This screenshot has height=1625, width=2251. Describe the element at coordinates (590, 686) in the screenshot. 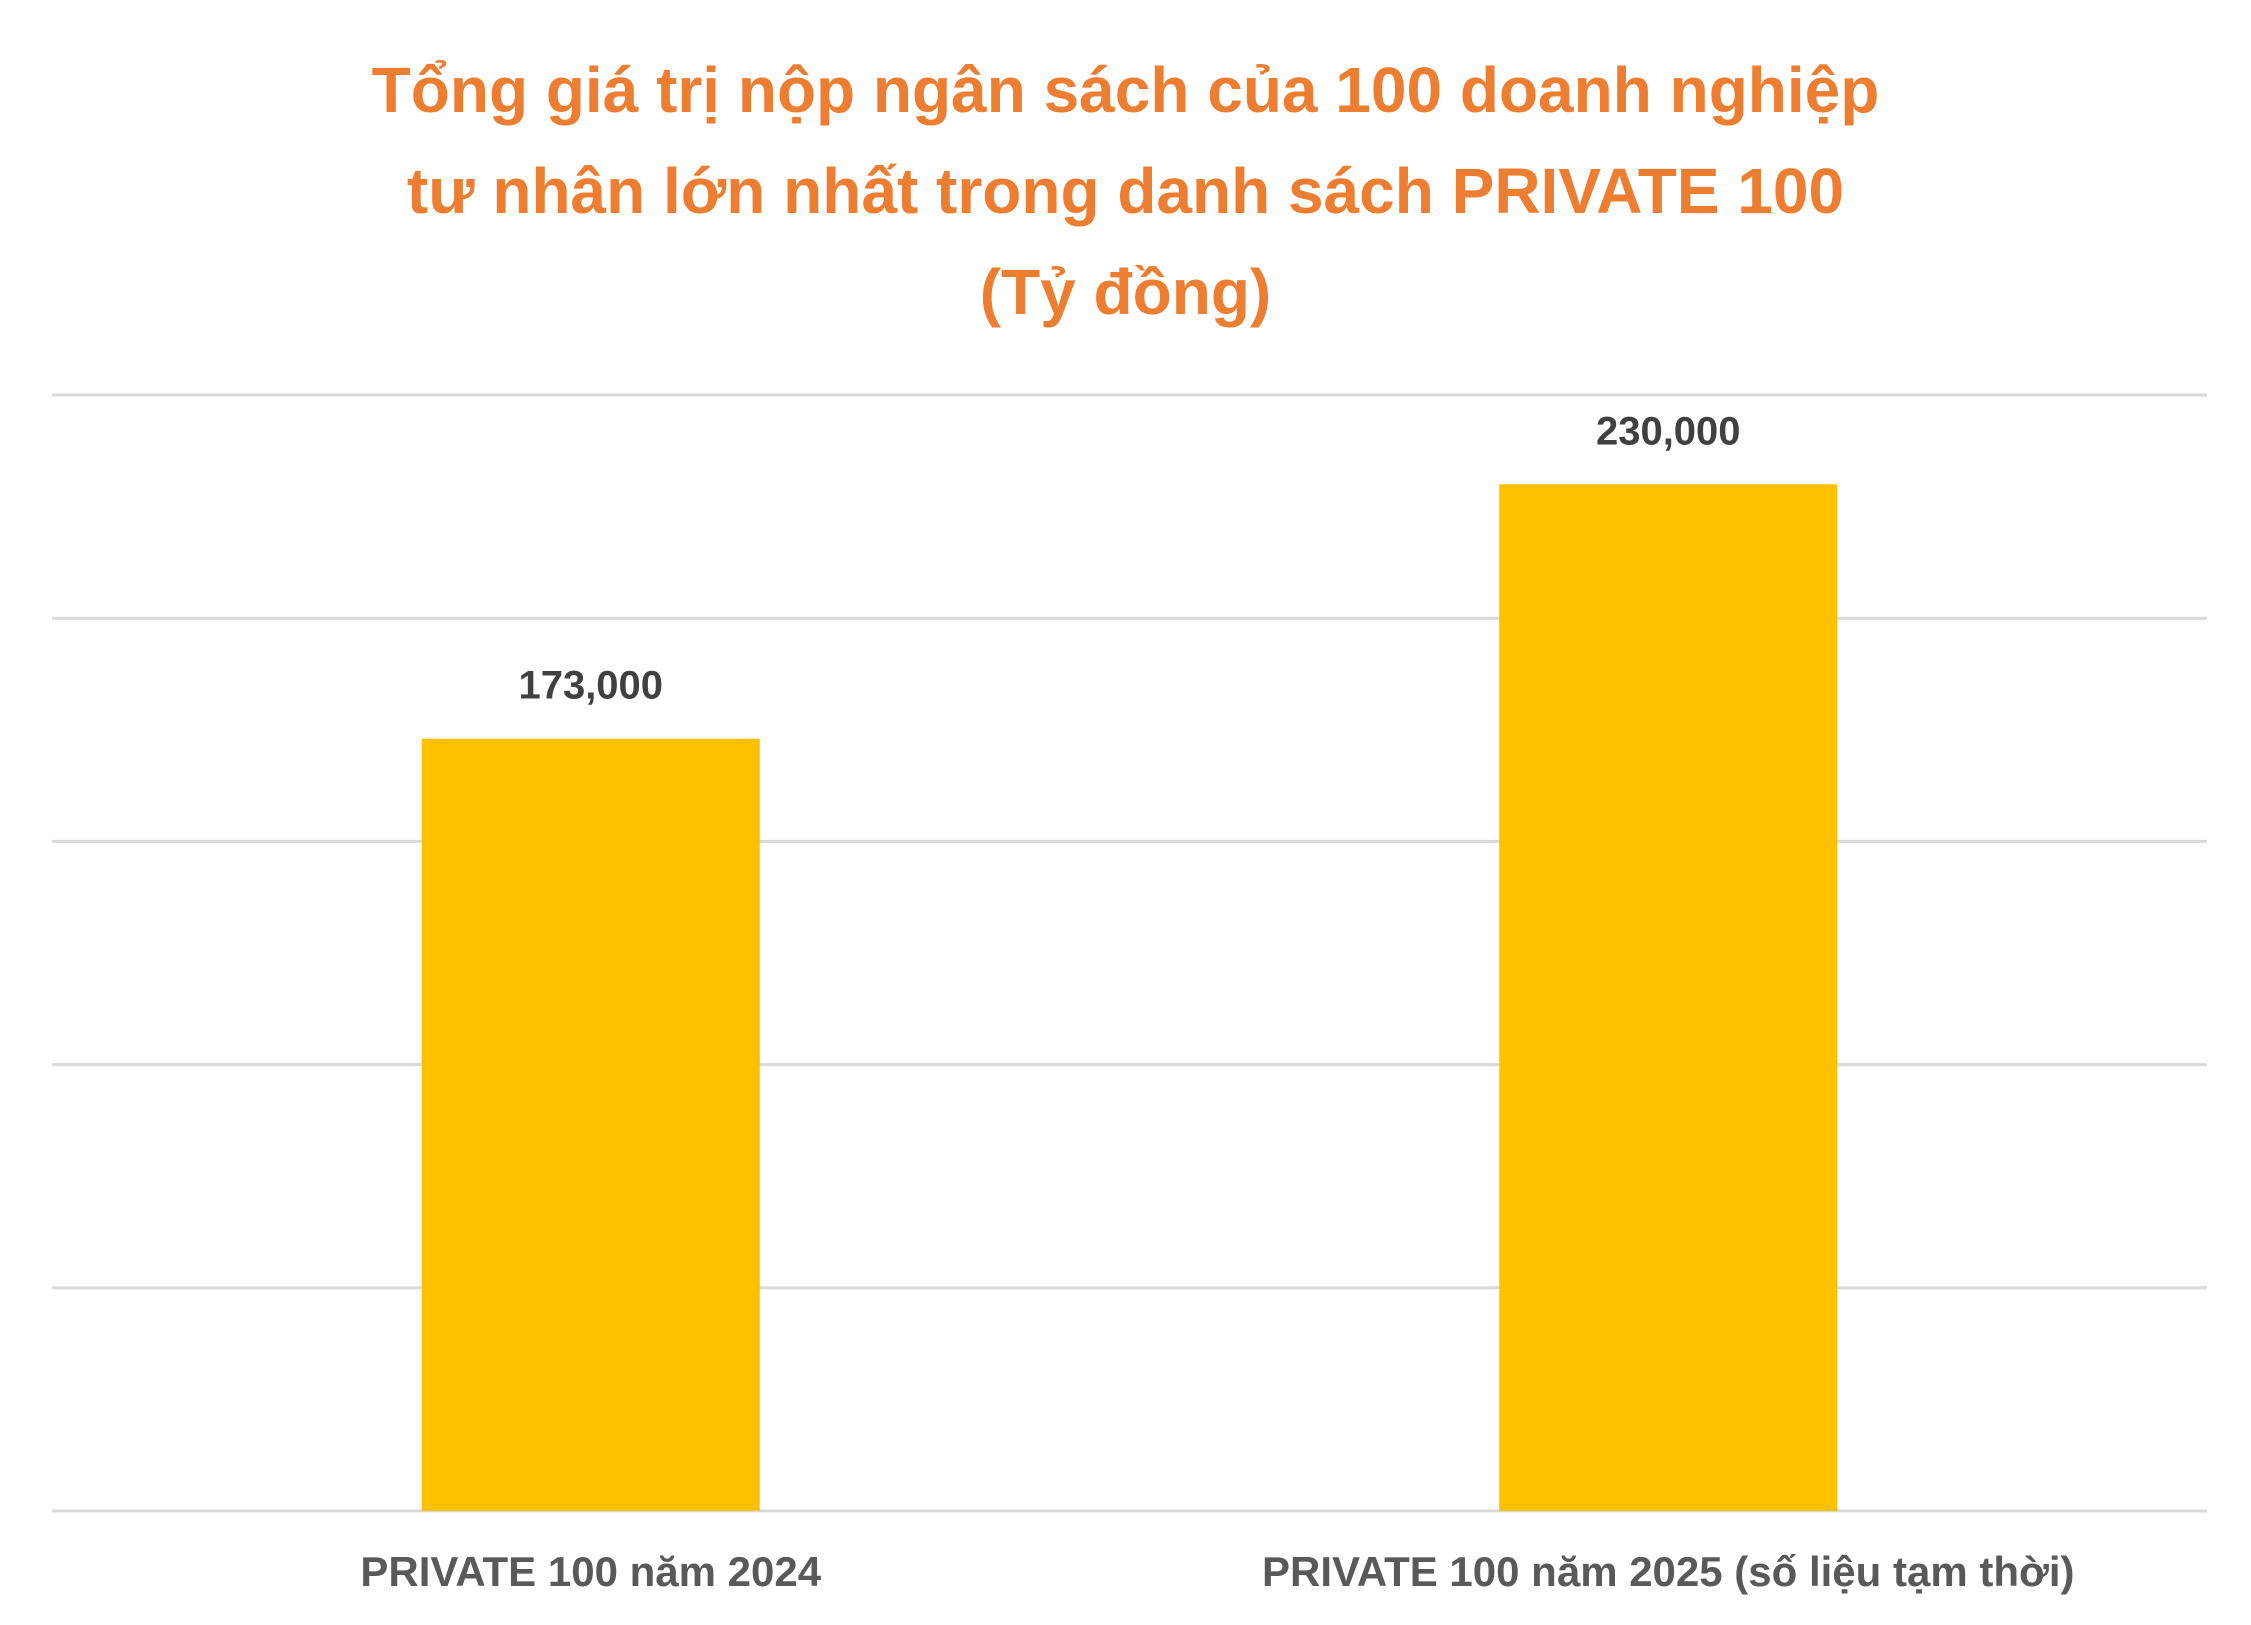

I see `data-label-1: 173,000` at that location.